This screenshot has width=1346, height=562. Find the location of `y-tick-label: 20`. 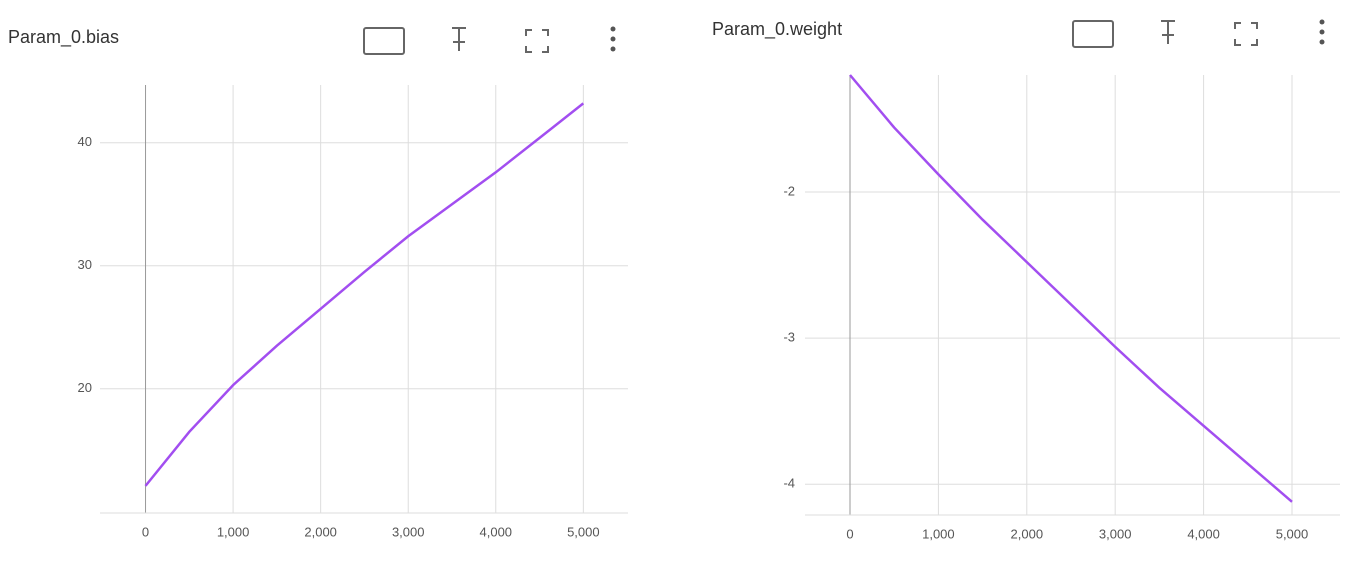

y-tick-label: 20 is located at coordinates (85, 387).